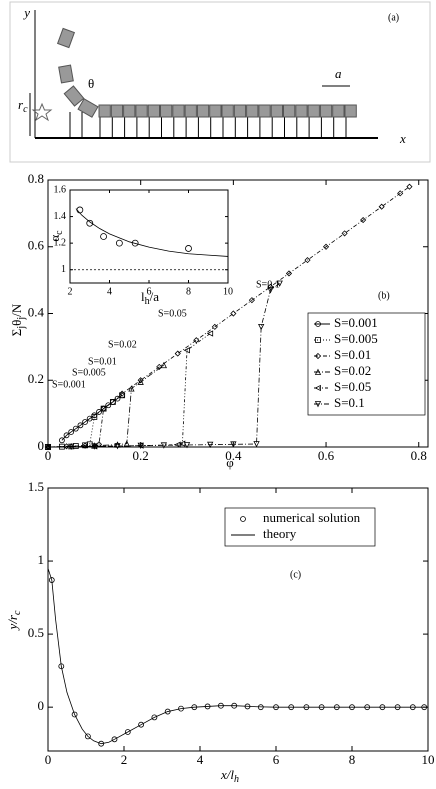  Describe the element at coordinates (124, 759) in the screenshot. I see `x-tick-label: 2` at that location.